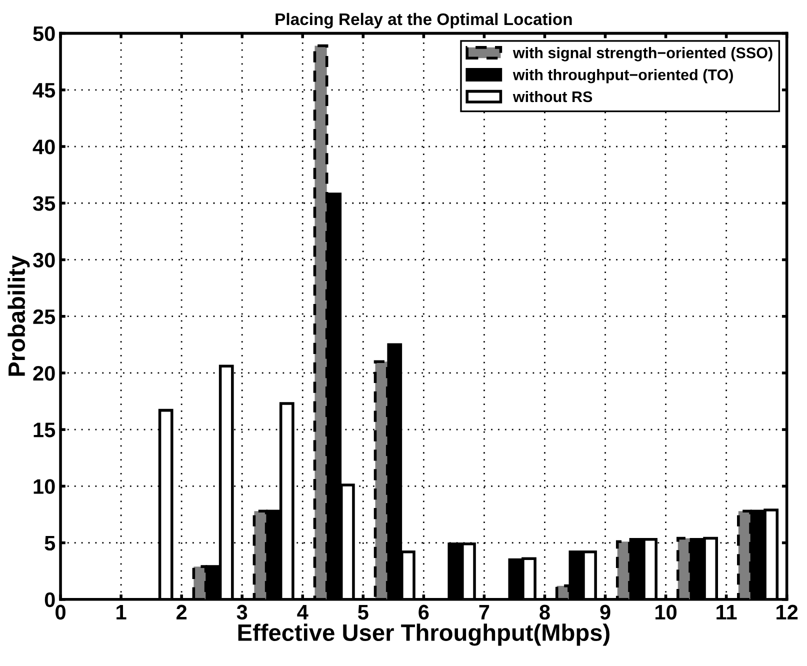  What do you see at coordinates (61, 612) in the screenshot?
I see `x-tick-label: 0` at bounding box center [61, 612].